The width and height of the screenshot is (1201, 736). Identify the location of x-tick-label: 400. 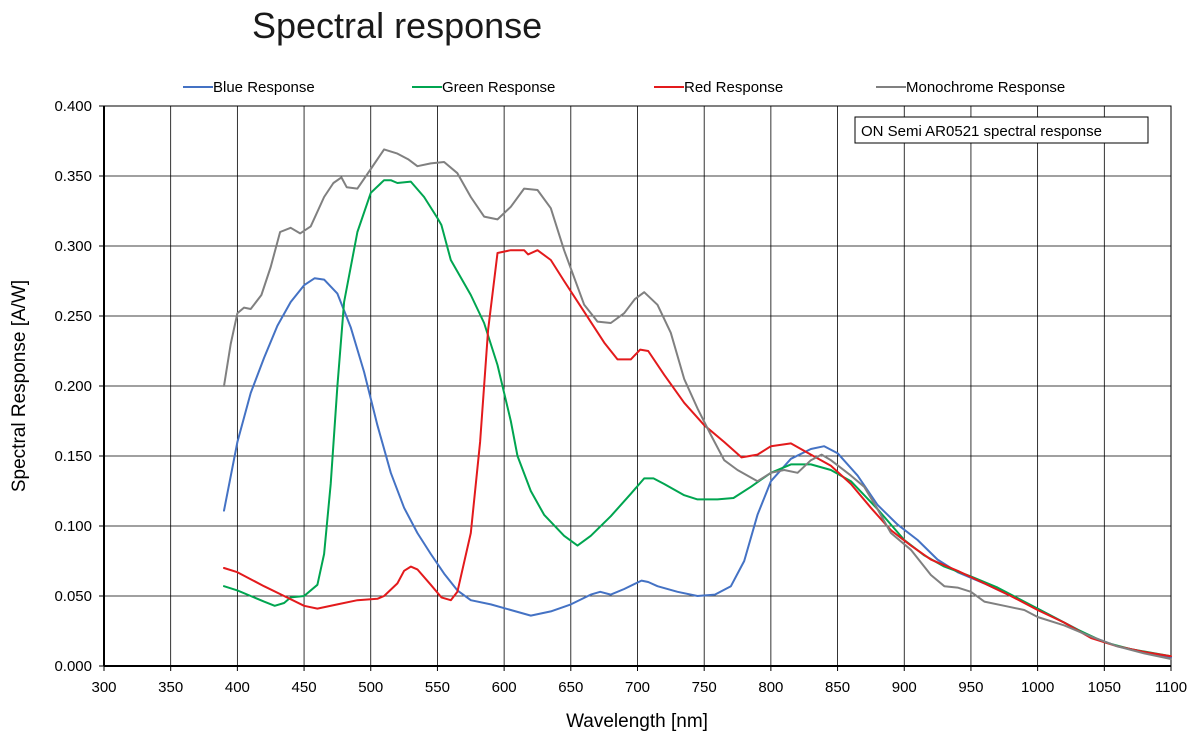
(237, 687).